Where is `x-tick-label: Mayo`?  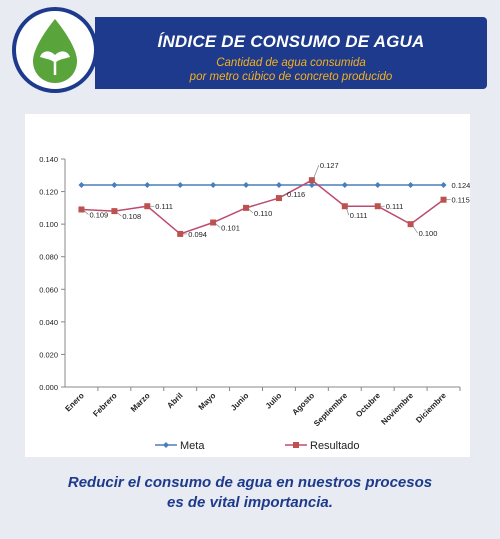
x-tick-label: Mayo is located at coordinates (207, 401).